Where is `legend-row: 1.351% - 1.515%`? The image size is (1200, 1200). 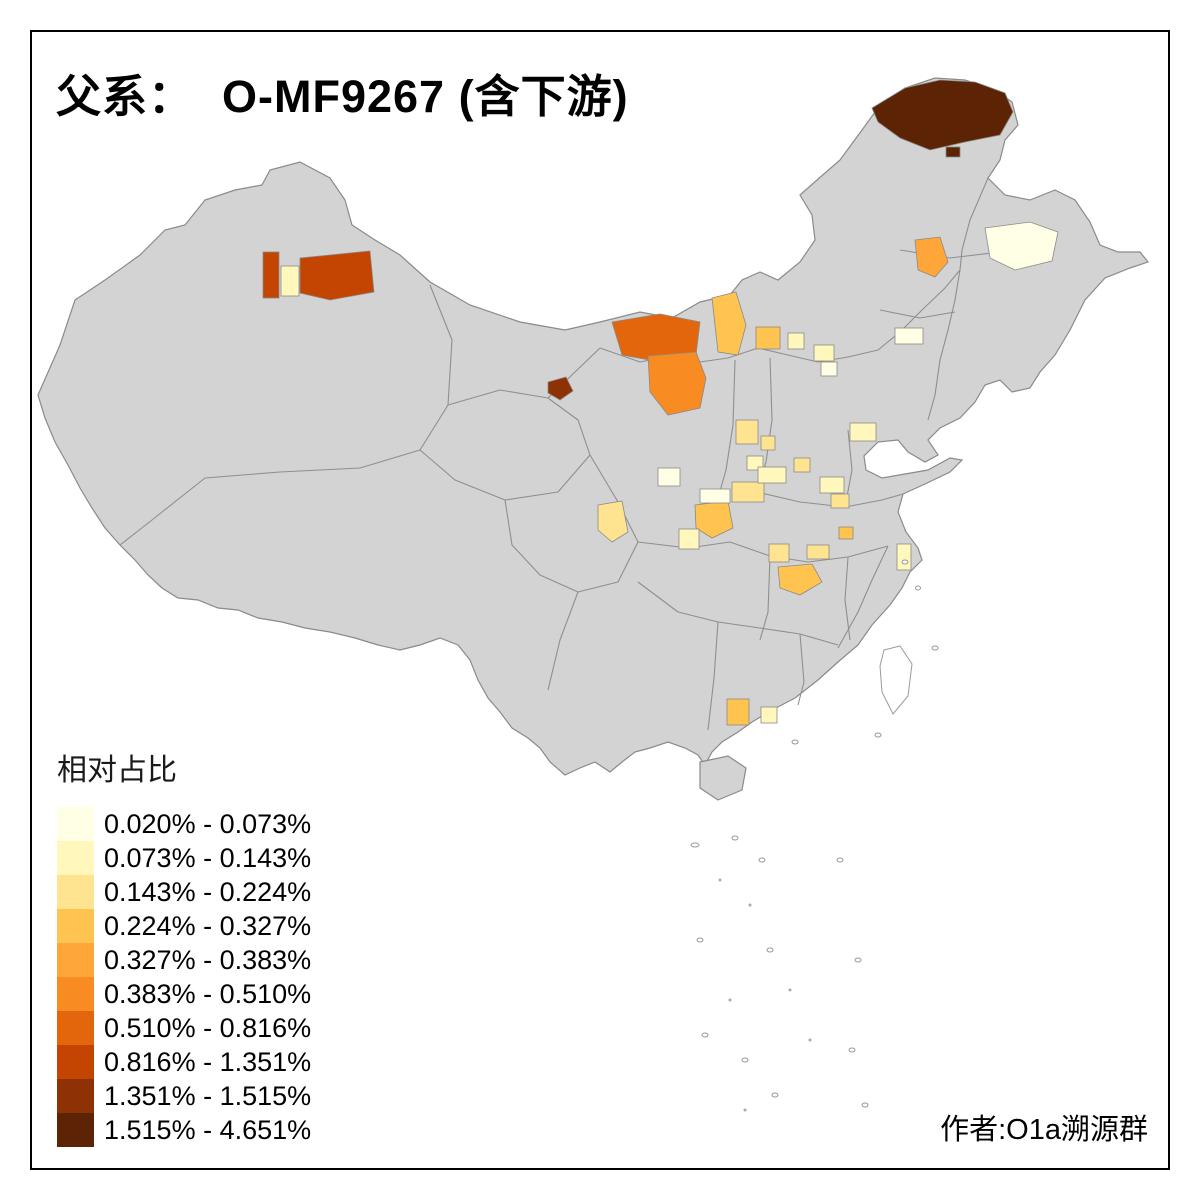
legend-row: 1.351% - 1.515% is located at coordinates (184, 1096).